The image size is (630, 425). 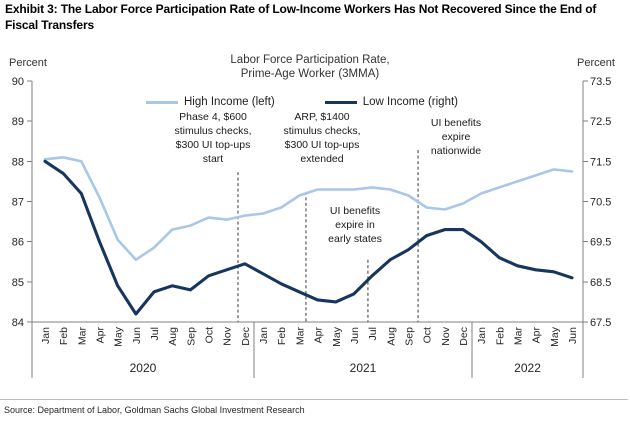 I want to click on left-axis-tick-label: 88, so click(x=18, y=162).